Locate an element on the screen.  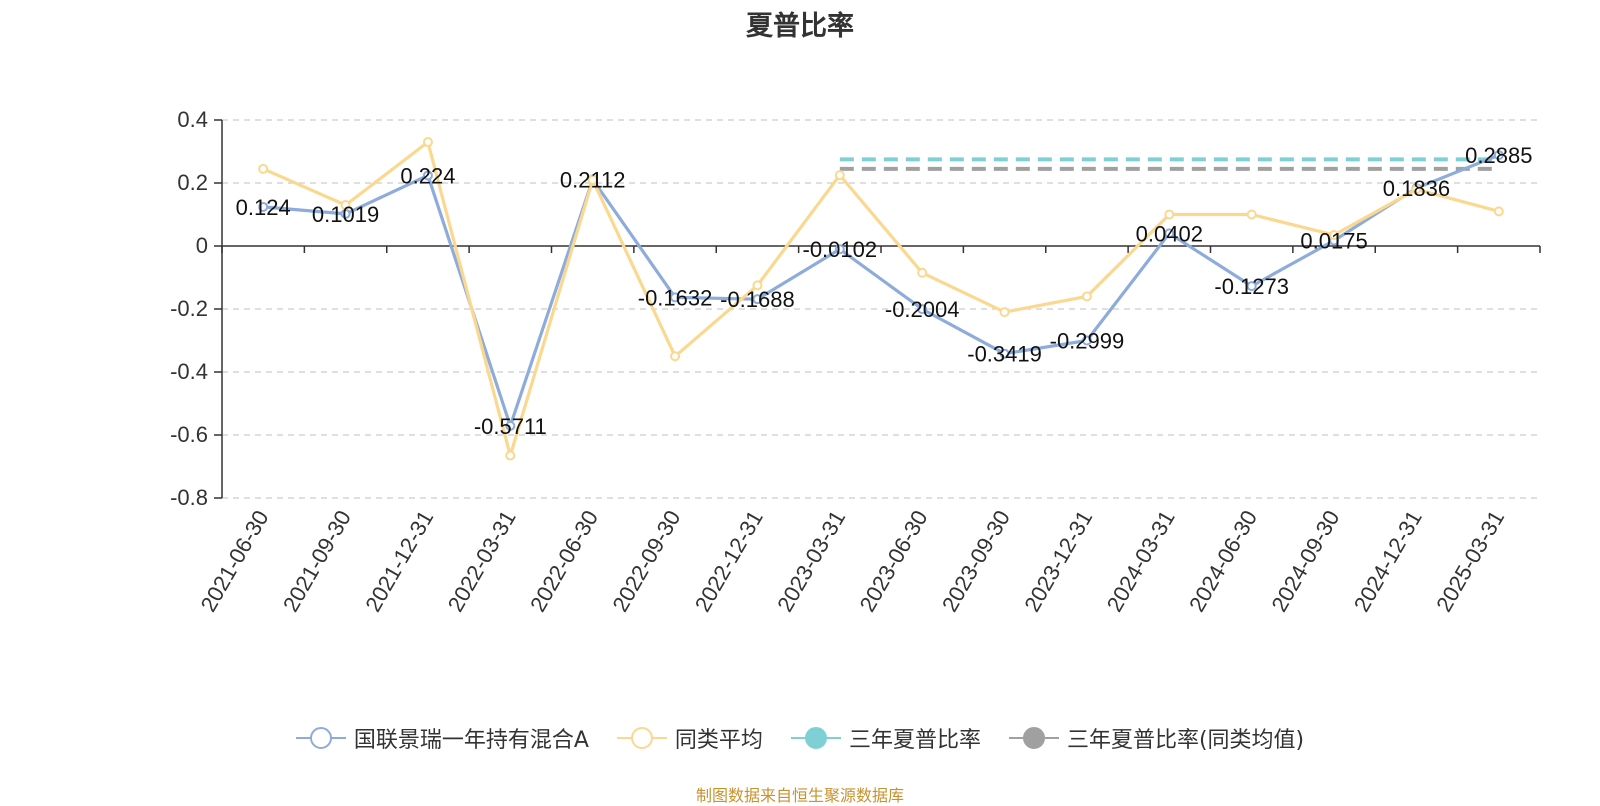
legend: 国联景瑞一年持有混合A 同类平均 三年夏普比率 三年夏普比率(同类均值) is located at coordinates (800, 738).